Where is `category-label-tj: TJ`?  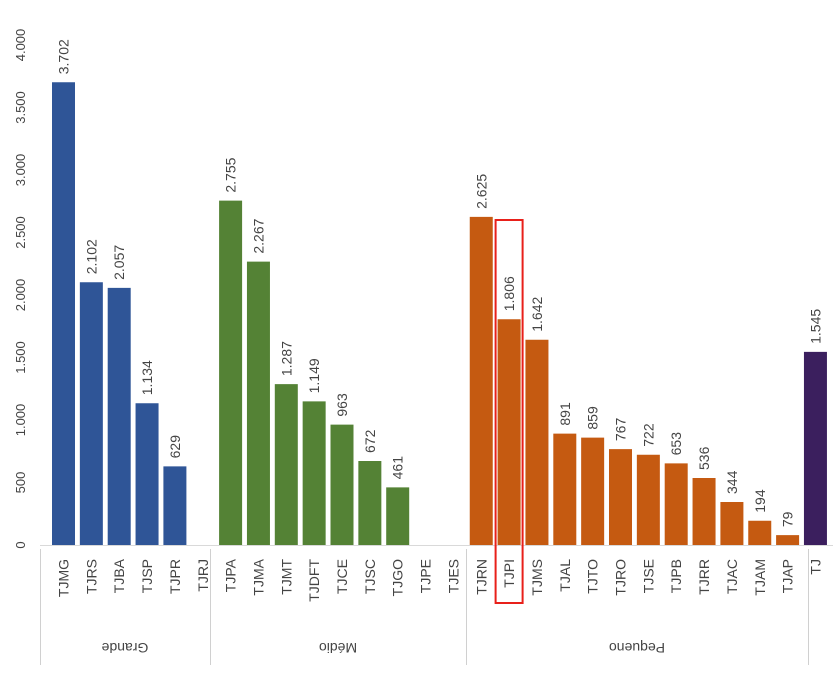
category-label-tj: TJ is located at coordinates (815, 567).